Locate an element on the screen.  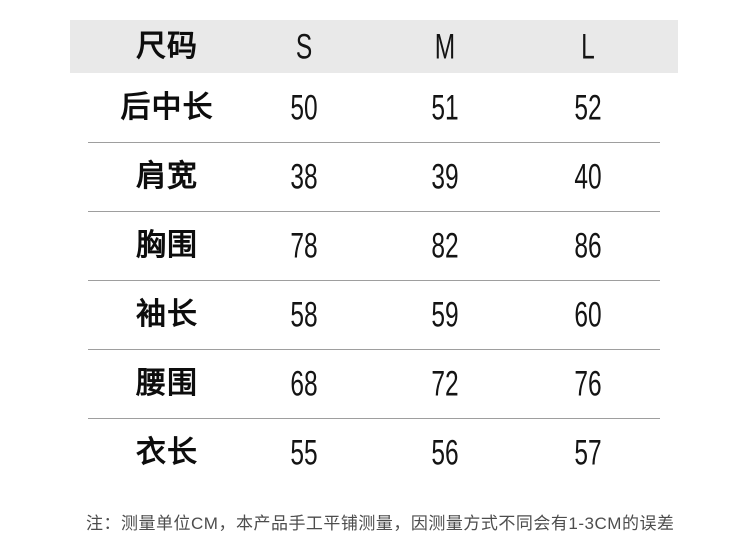
table-row-sleeve-length: 袖长 58 59 60 is located at coordinates (374, 314).